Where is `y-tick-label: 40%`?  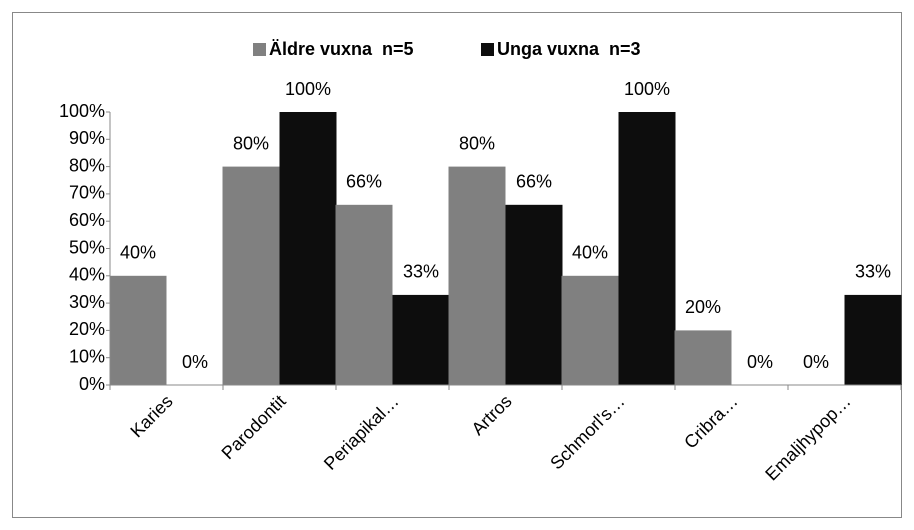 y-tick-label: 40% is located at coordinates (87, 275).